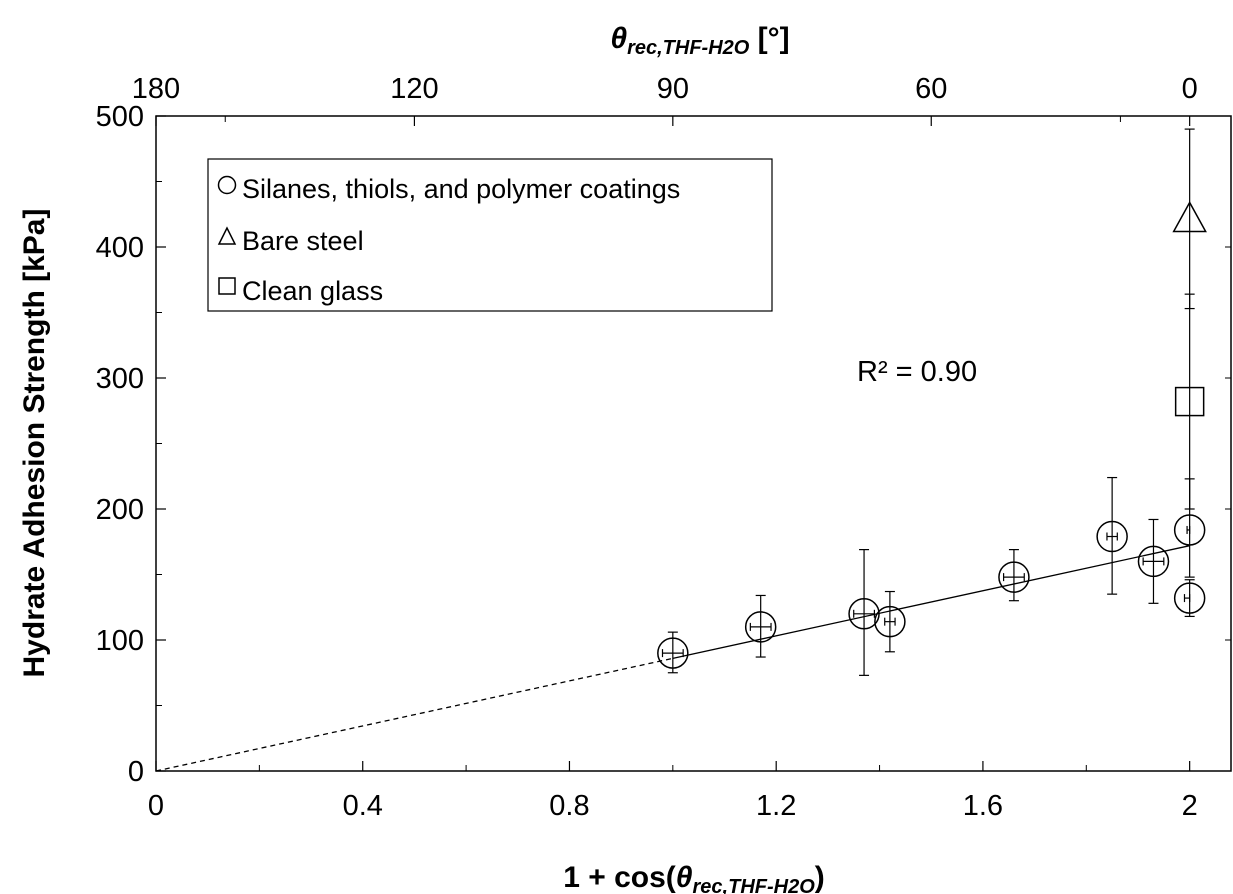  Describe the element at coordinates (461, 189) in the screenshot. I see `legend-label-coatings: Silanes, thiols, and polymer coatings` at that location.